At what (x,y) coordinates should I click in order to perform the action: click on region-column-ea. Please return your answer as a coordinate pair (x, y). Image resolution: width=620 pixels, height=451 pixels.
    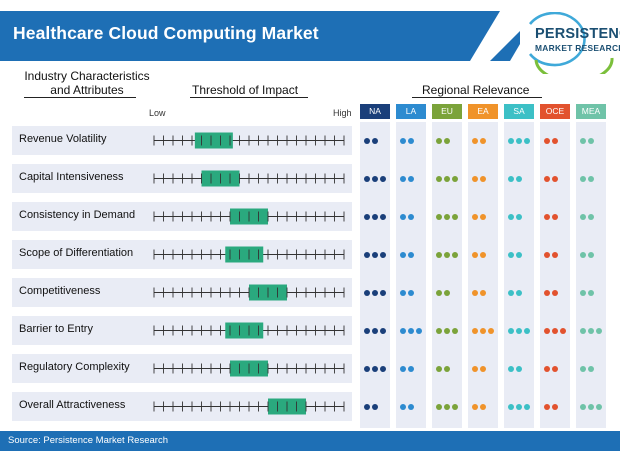
    Looking at the image, I should click on (483, 275).